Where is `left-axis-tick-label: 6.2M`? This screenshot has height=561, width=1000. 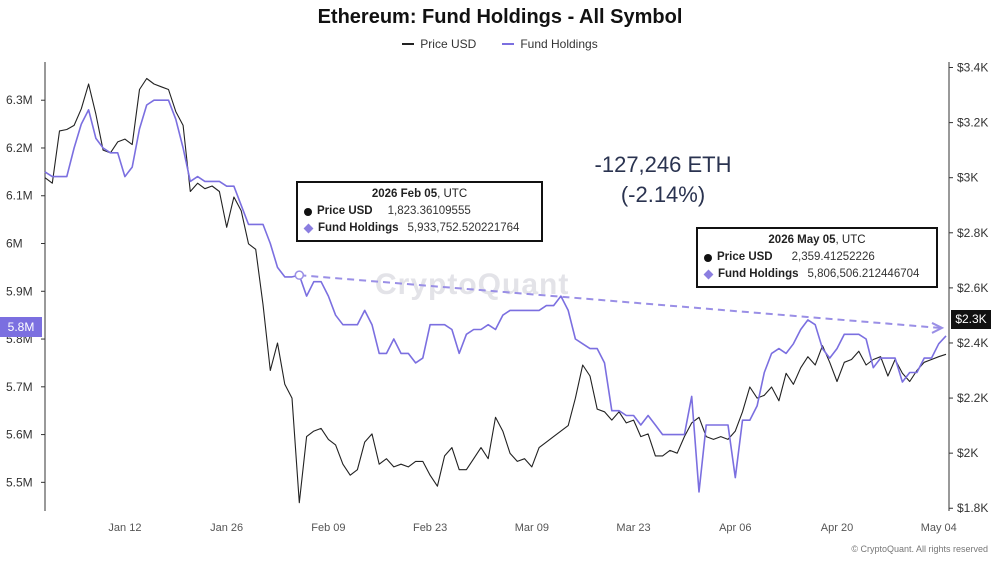 left-axis-tick-label: 6.2M is located at coordinates (19, 148).